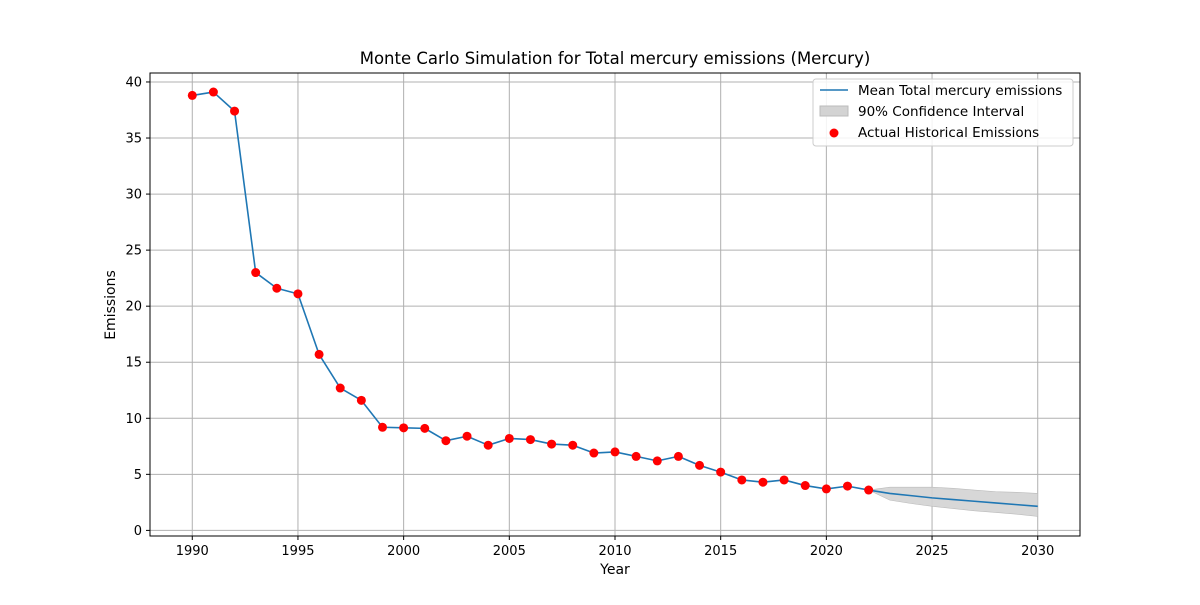 The image size is (1200, 605). What do you see at coordinates (133, 307) in the screenshot?
I see `y-tick-label: 20` at bounding box center [133, 307].